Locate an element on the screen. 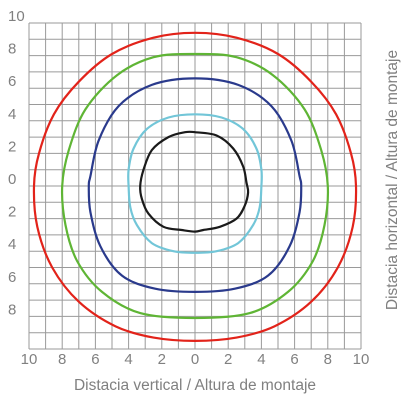 The image size is (404, 410). x-tick-label: 0 is located at coordinates (195, 359).